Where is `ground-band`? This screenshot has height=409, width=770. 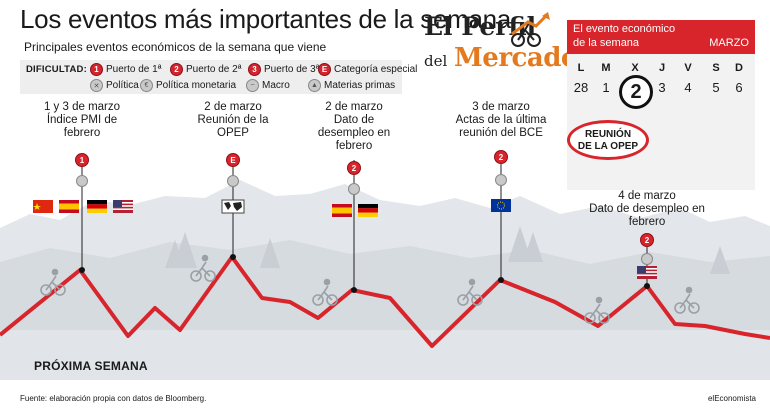 ground-band is located at coordinates (385, 355).